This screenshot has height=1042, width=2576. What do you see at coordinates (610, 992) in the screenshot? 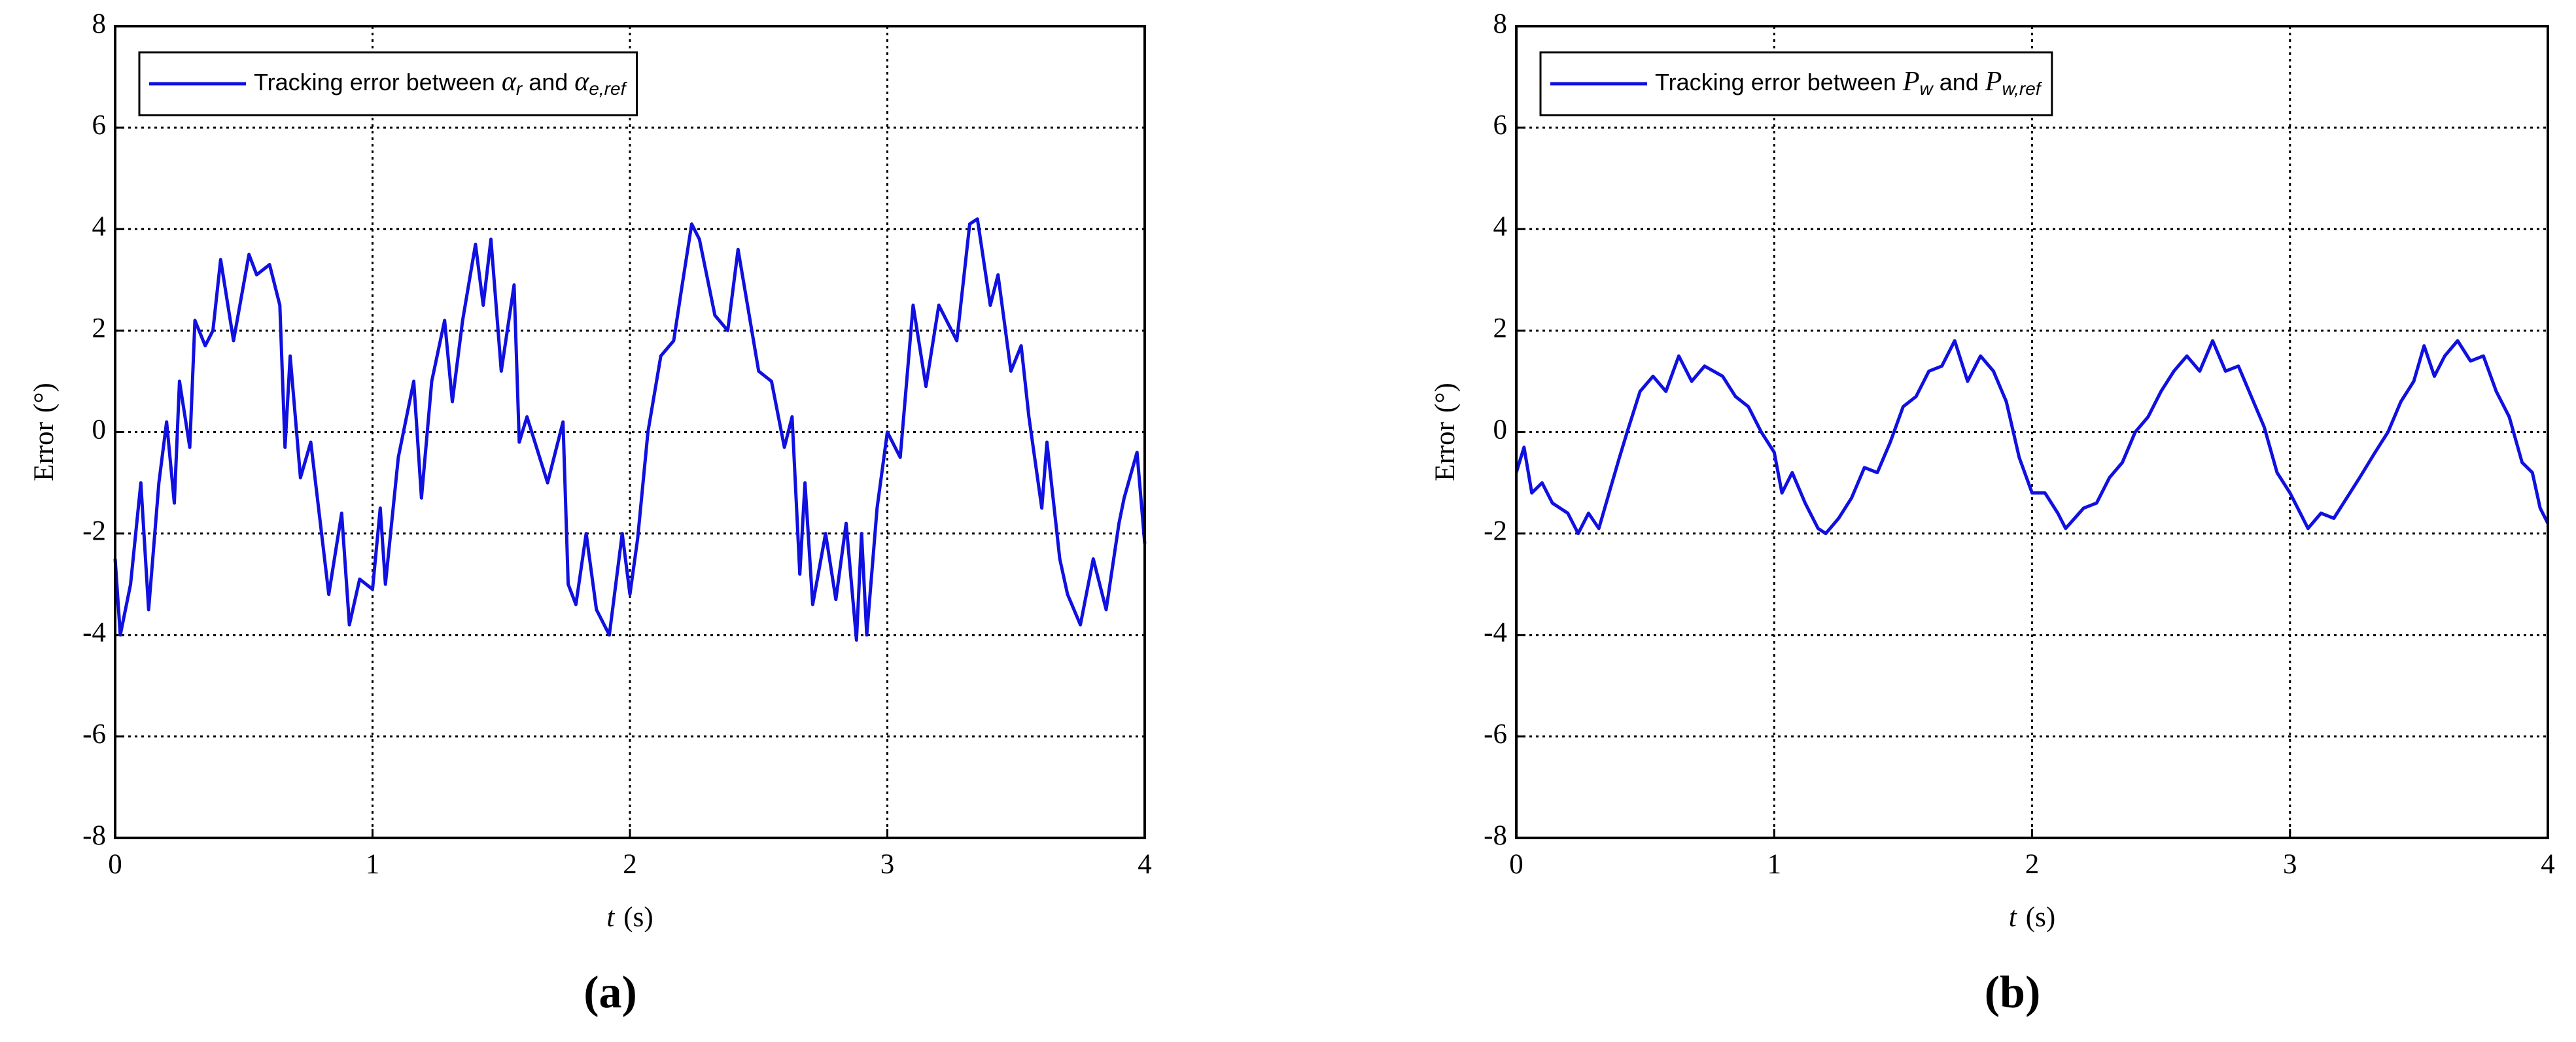
I see `caption: (a)` at bounding box center [610, 992].